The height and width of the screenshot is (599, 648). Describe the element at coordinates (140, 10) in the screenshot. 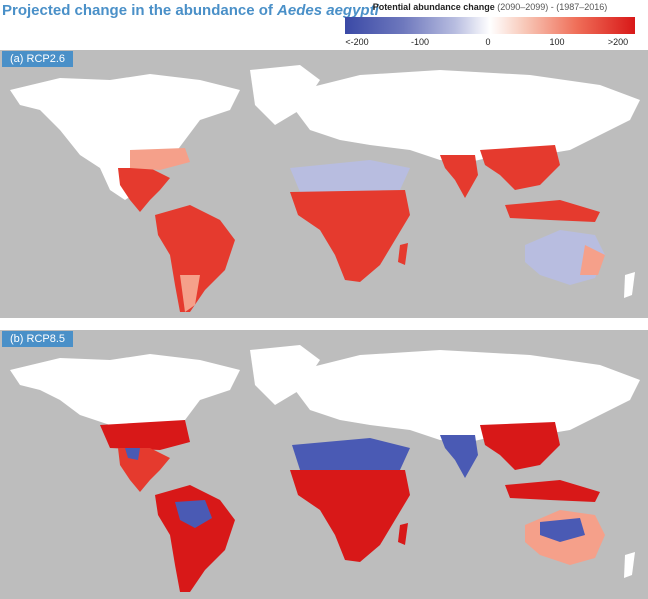

I see `title-text: Projected change in the abundance of` at that location.